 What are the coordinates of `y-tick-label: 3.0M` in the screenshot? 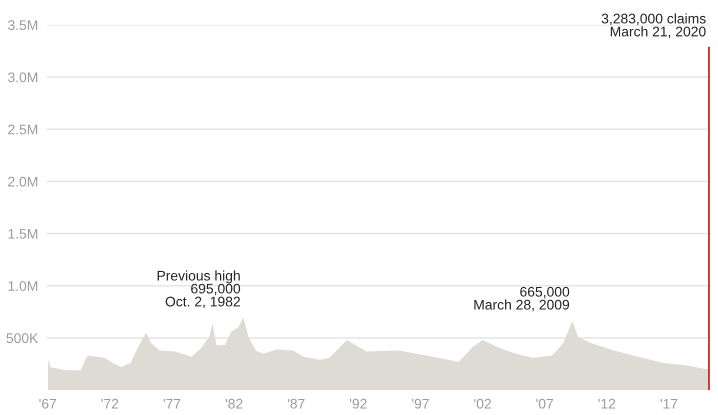 It's located at (23, 77).